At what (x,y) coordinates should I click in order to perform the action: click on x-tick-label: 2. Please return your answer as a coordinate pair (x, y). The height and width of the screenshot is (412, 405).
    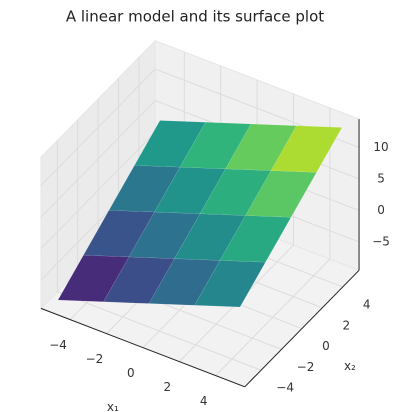
    Looking at the image, I should click on (167, 387).